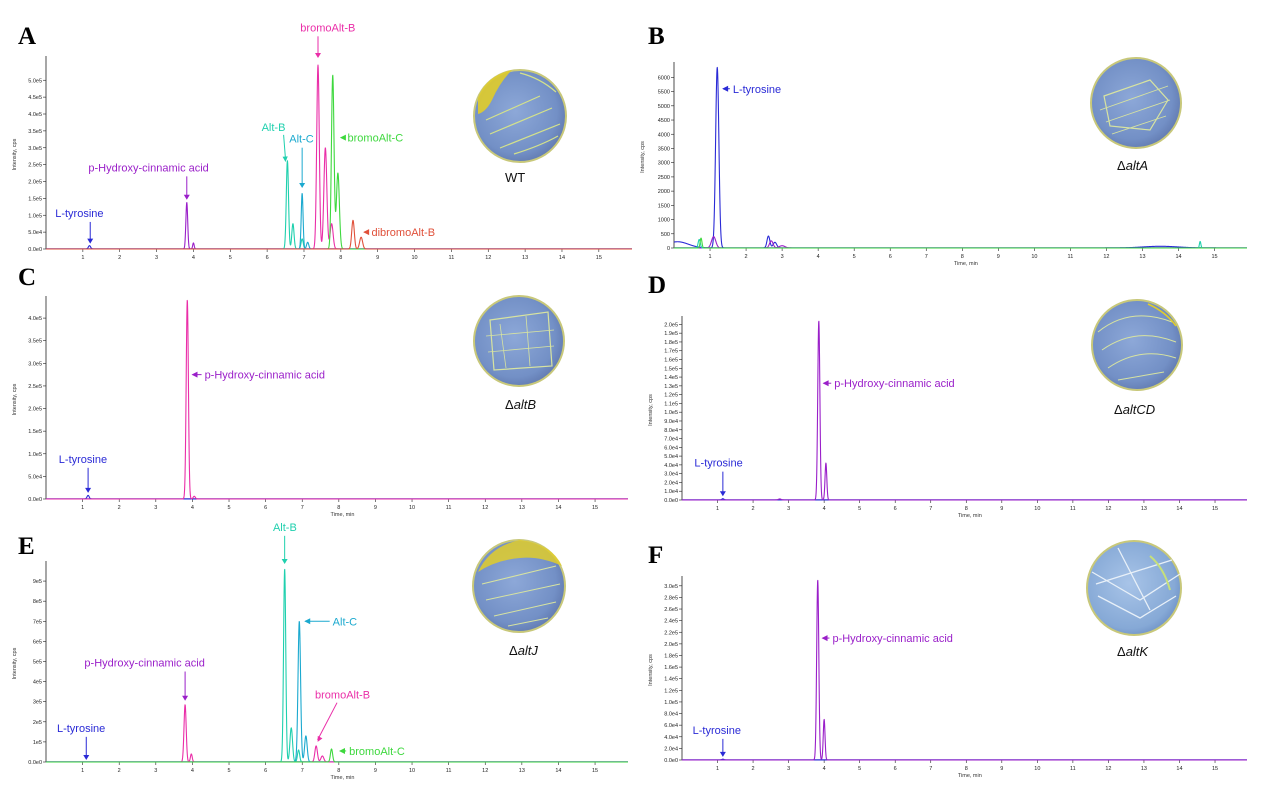 This screenshot has height=793, width=1269. What do you see at coordinates (1160, 573) in the screenshot?
I see `green-colony-streak` at bounding box center [1160, 573].